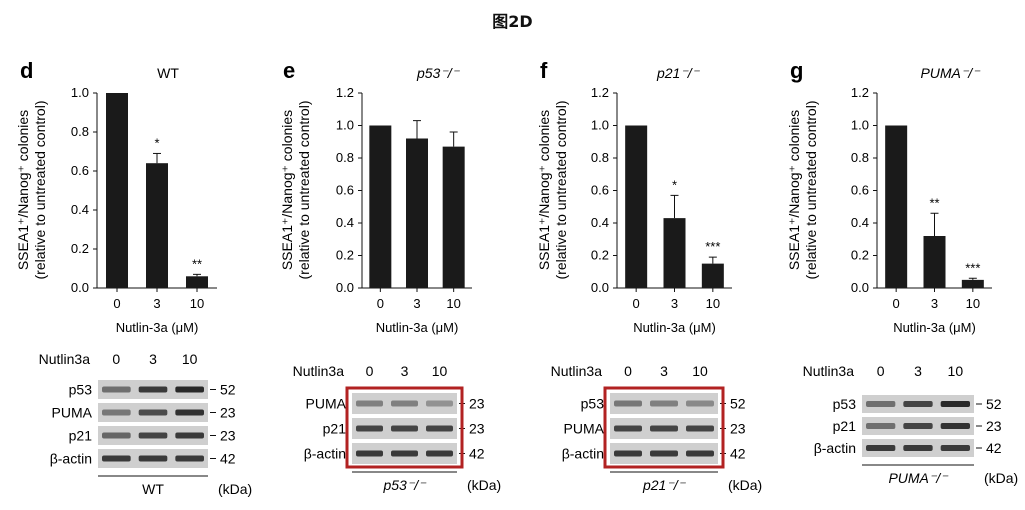 This screenshot has height=510, width=1025. What do you see at coordinates (168, 73) in the screenshot?
I see `chart-title: WT` at bounding box center [168, 73].